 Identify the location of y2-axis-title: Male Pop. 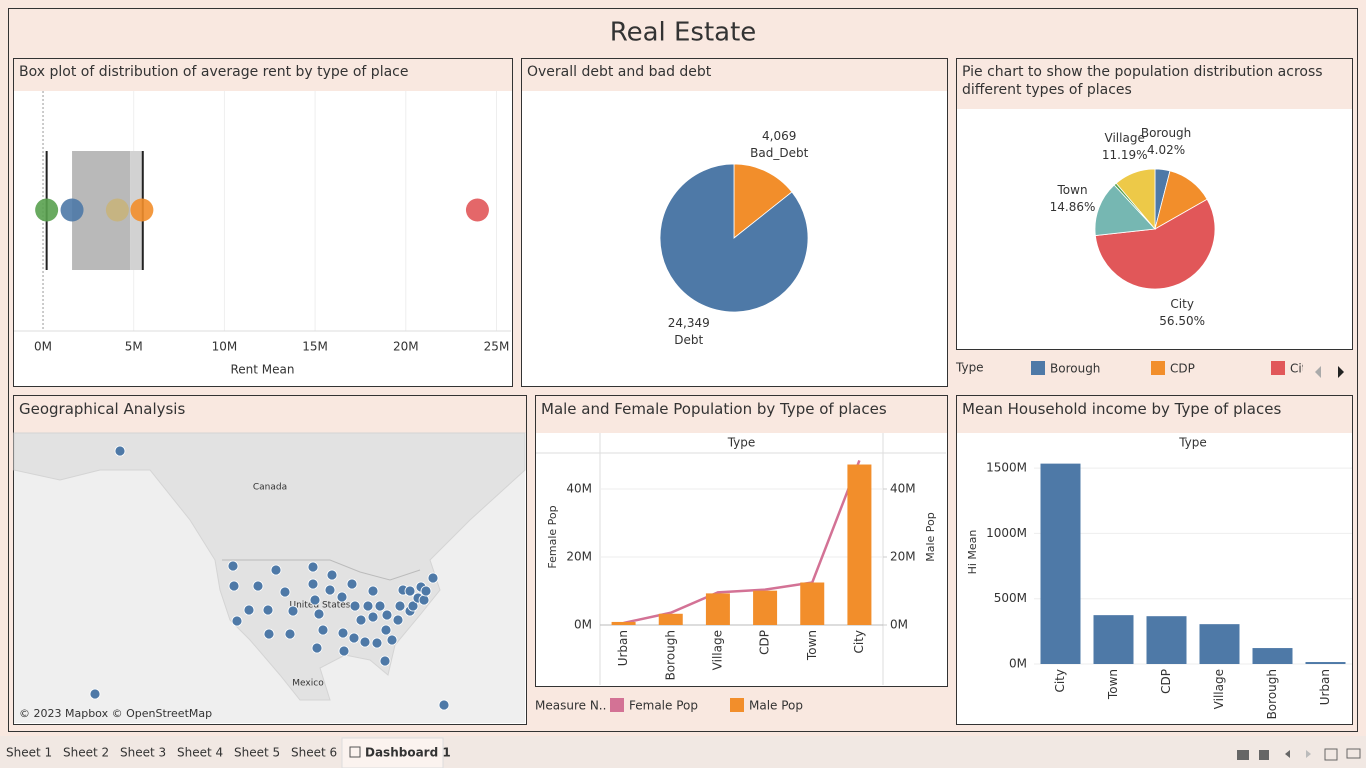
(930, 537).